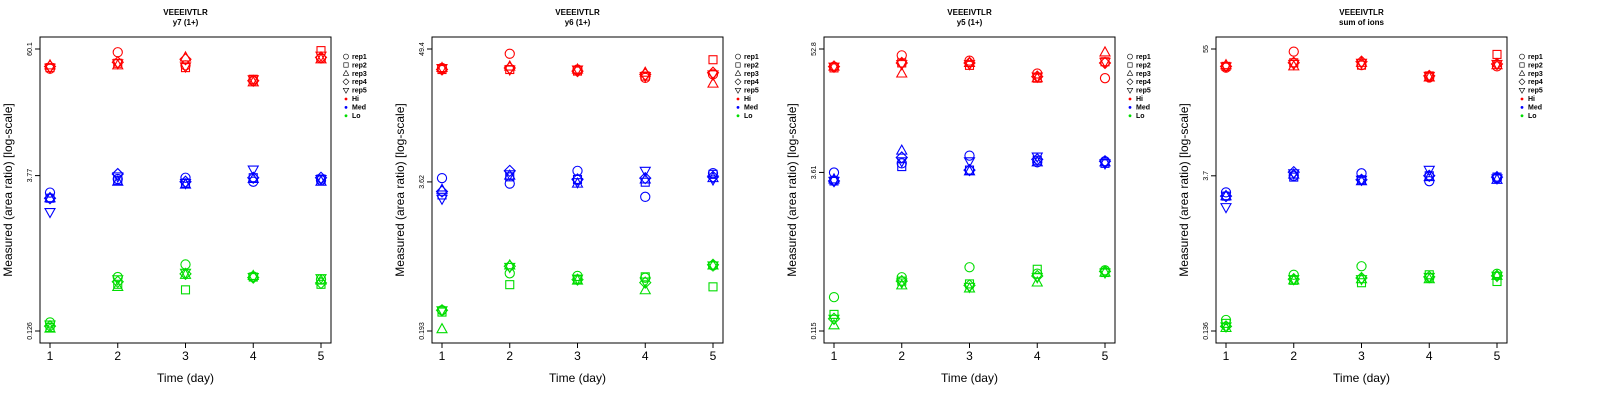  I want to click on y-tick-label: 3.61, so click(814, 173).